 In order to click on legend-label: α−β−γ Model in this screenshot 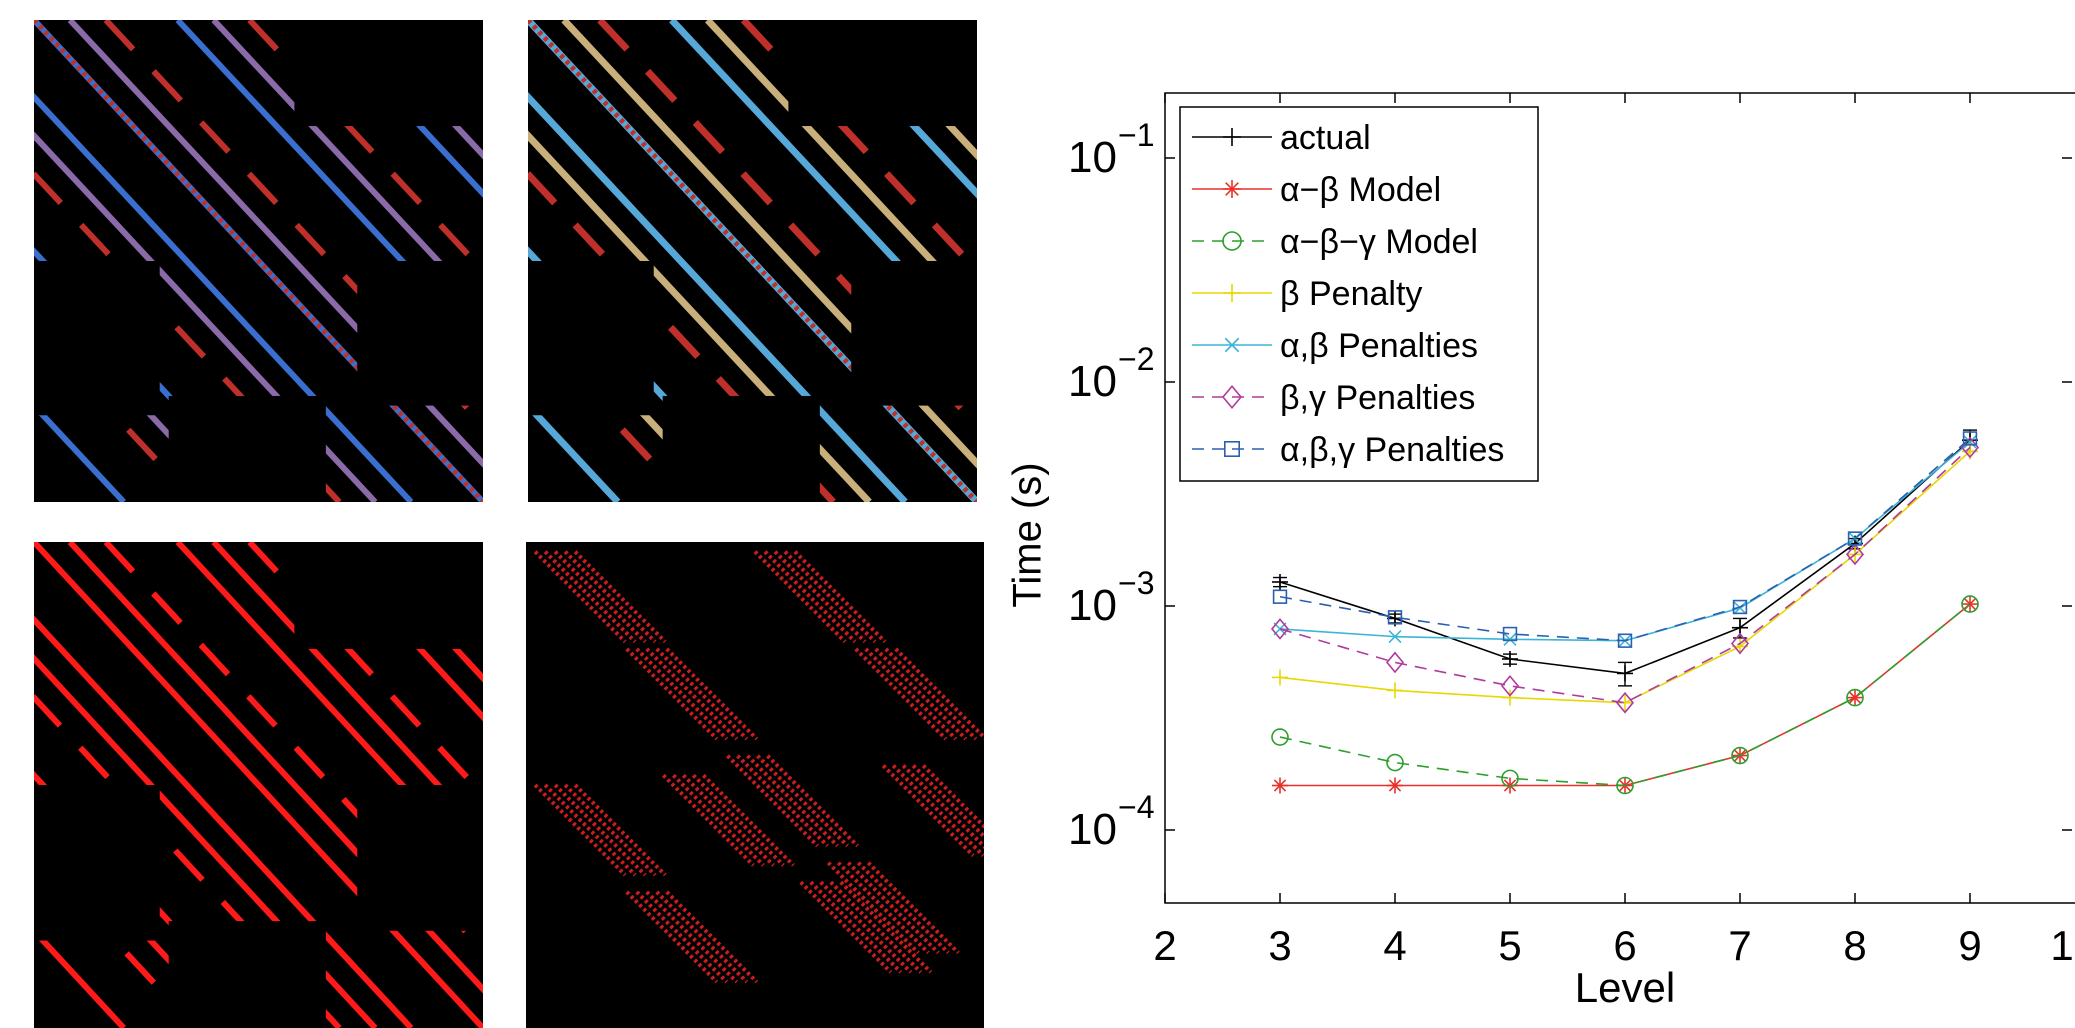, I will do `click(1379, 242)`.